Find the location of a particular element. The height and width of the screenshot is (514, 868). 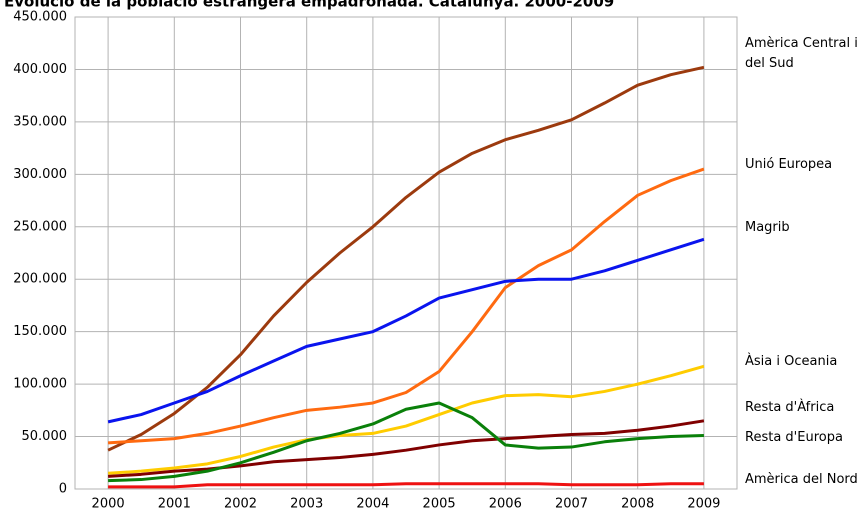

x-tick-label: 2004 is located at coordinates (372, 504).